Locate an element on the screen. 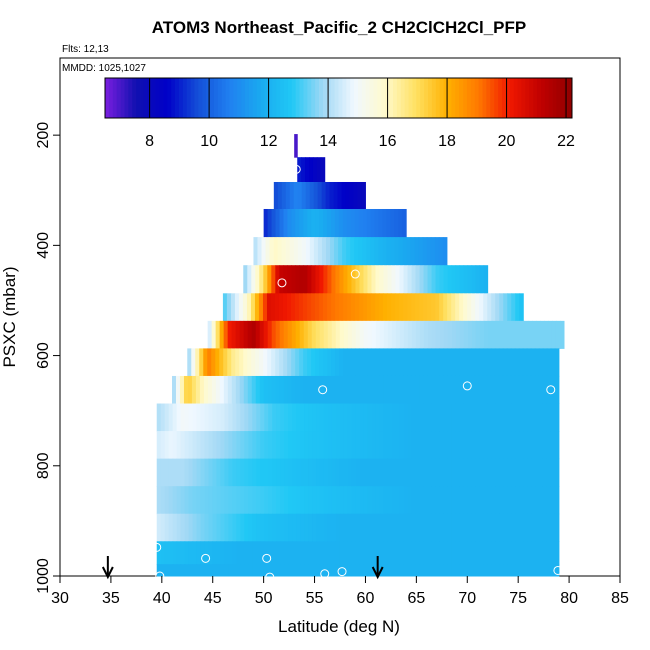 The image size is (650, 650). x-tick-label: 85 is located at coordinates (620, 598).